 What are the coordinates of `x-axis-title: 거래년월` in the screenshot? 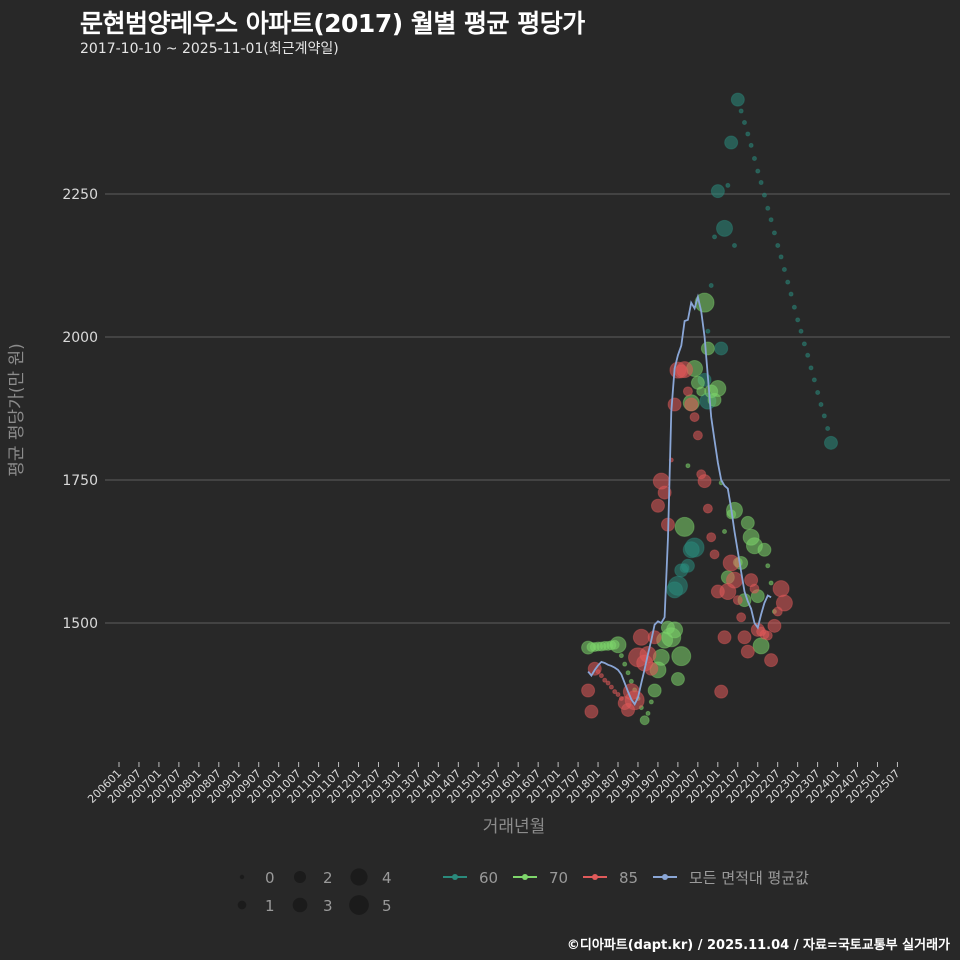 It's located at (514, 827).